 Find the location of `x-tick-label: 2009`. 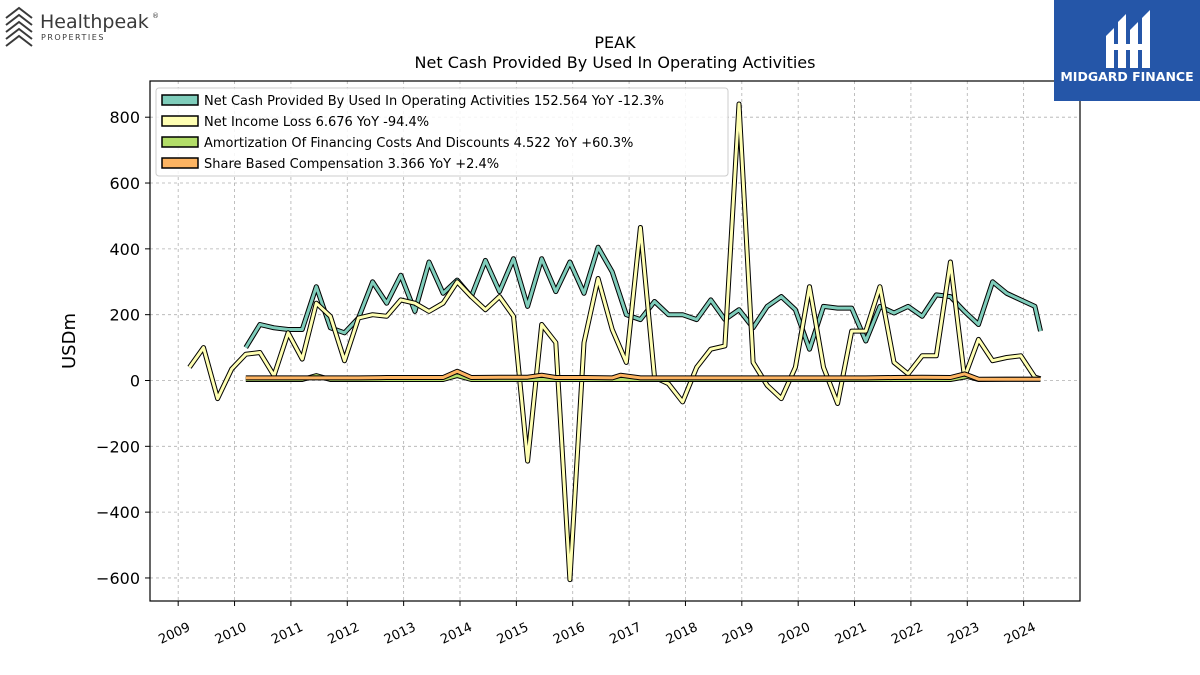

x-tick-label: 2009 is located at coordinates (175, 634).